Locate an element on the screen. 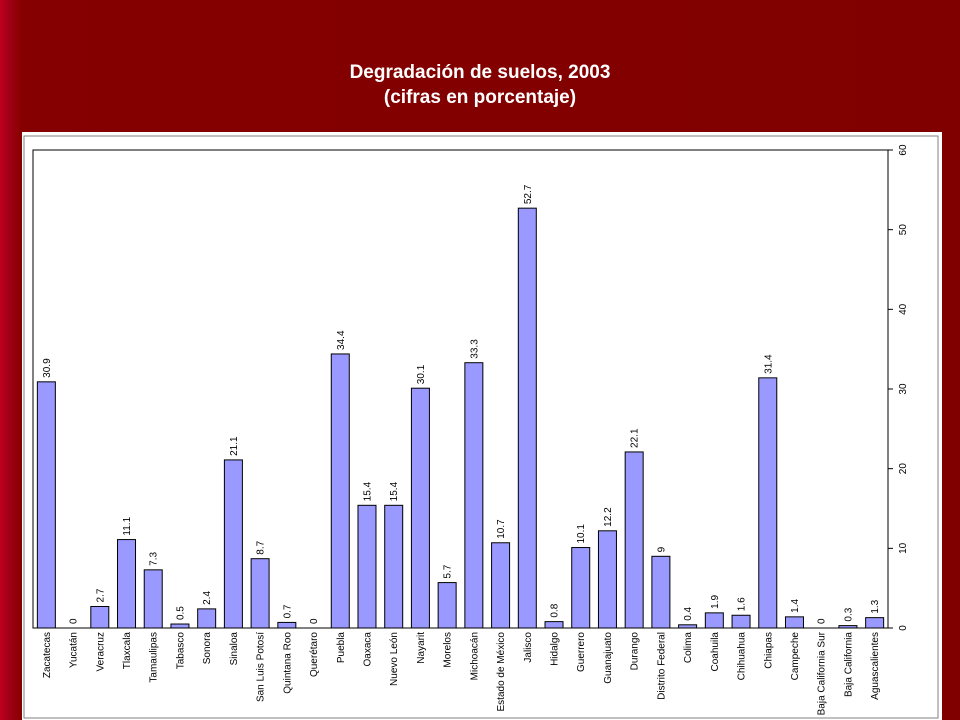 This screenshot has width=960, height=720. bar-value-label: 30.1 is located at coordinates (421, 374).